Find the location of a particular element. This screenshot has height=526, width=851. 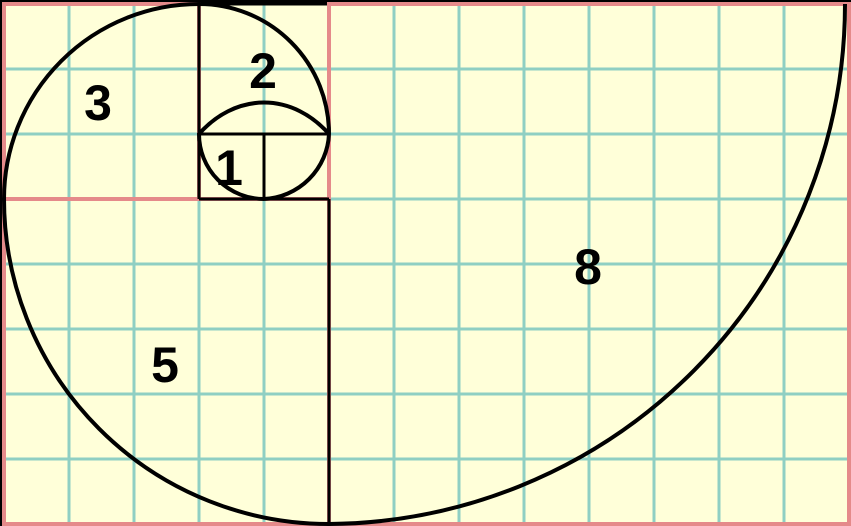

square-label-1: 1 is located at coordinates (229, 168).